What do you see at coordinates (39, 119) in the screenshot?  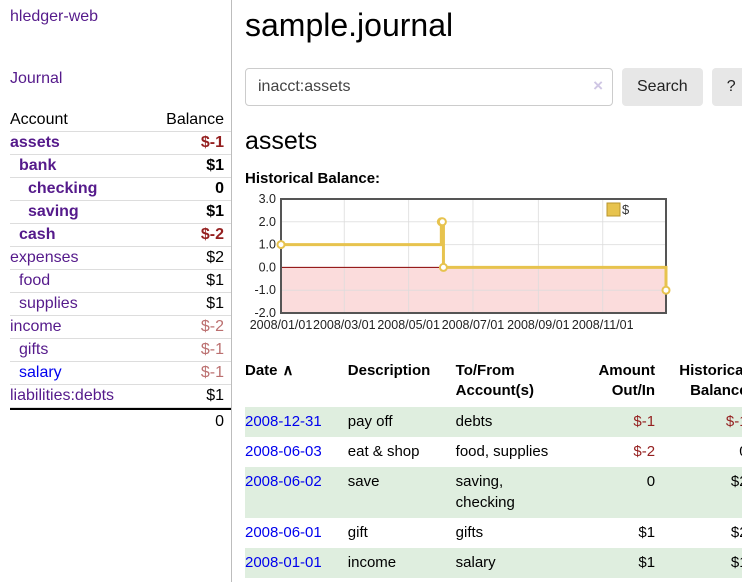 I see `account-column-header: Account` at bounding box center [39, 119].